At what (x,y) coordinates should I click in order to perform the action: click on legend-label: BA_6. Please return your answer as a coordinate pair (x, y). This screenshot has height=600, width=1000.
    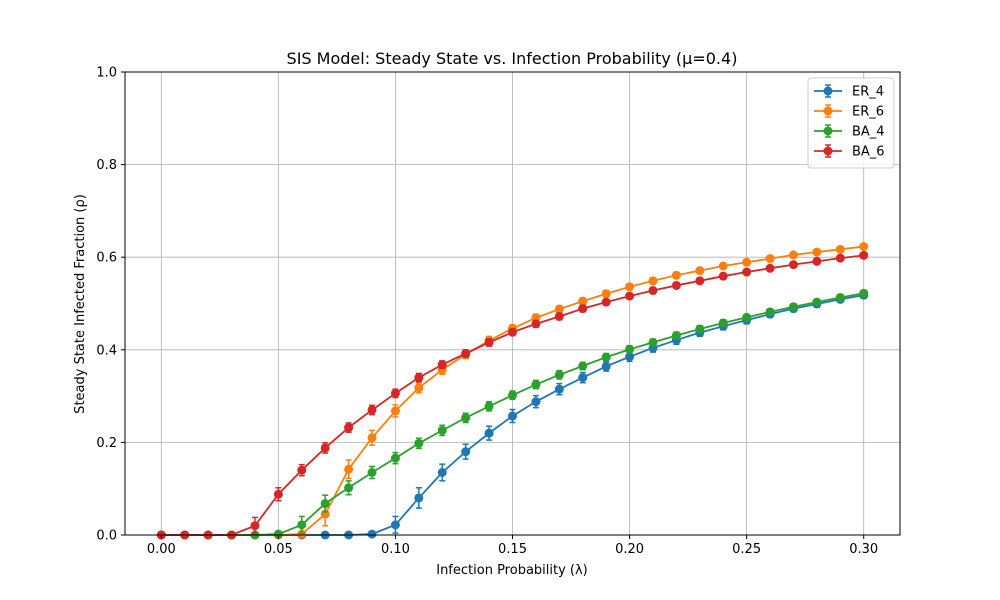
    Looking at the image, I should click on (868, 152).